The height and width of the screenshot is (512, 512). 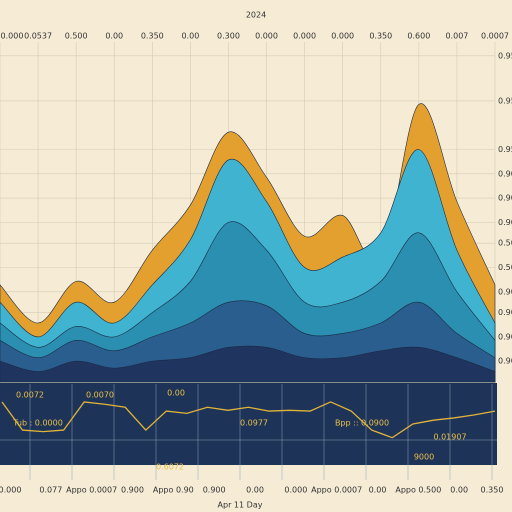 I want to click on annotation: 0.0072, so click(x=30, y=395).